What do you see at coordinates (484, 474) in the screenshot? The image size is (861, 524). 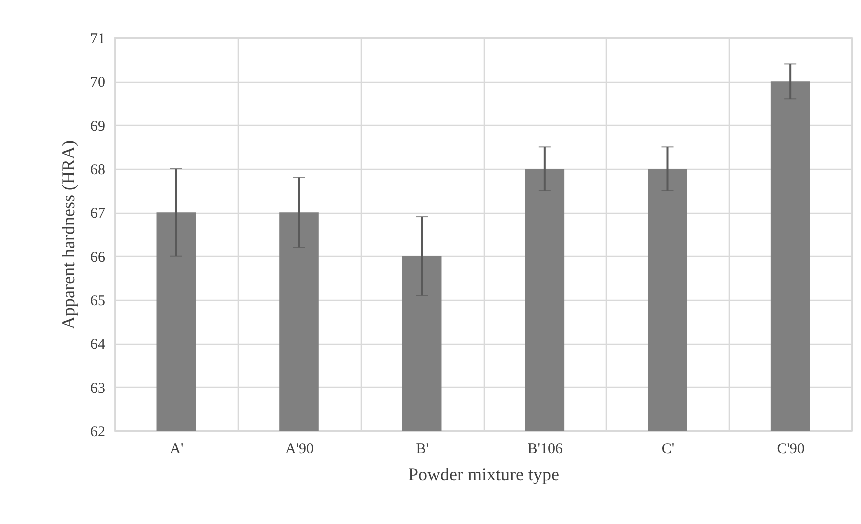 I see `x-axis-title: Powder mixture type` at bounding box center [484, 474].